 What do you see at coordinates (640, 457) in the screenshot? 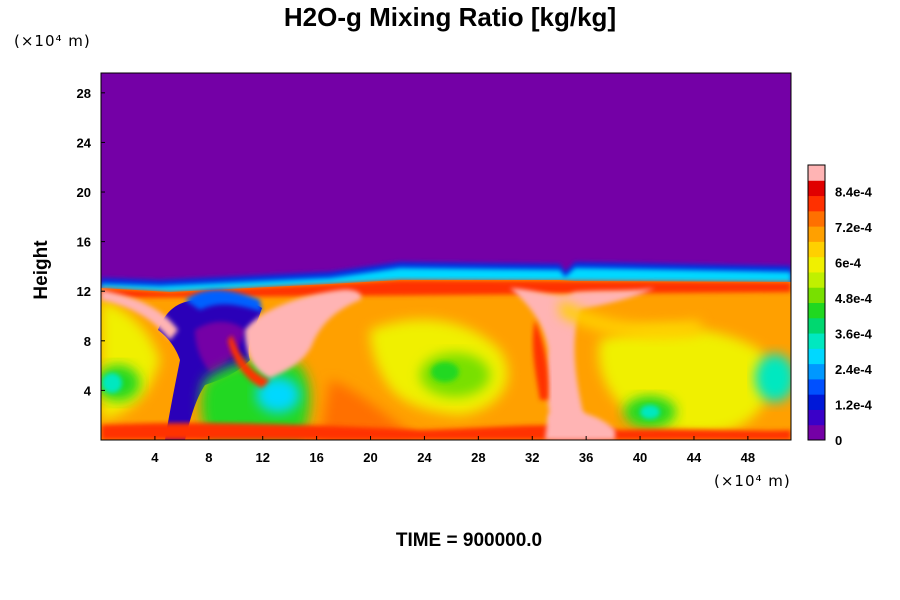
I see `x-tick-label-9: 40` at bounding box center [640, 457].